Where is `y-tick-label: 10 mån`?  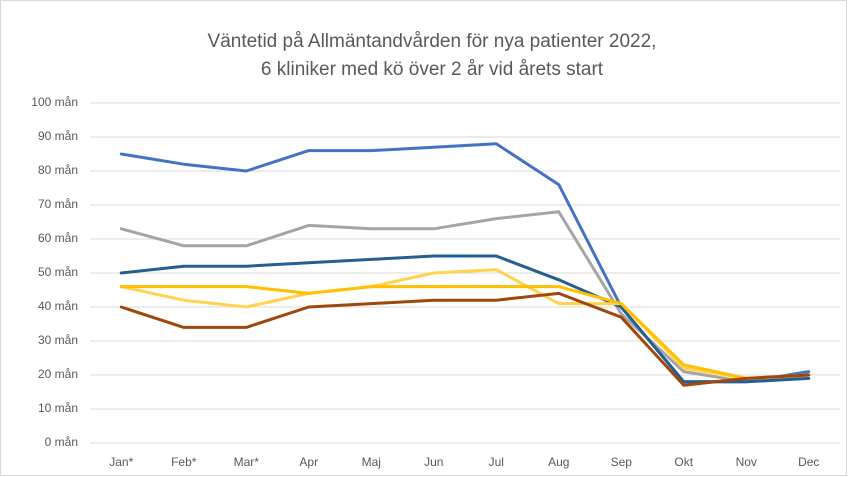
y-tick-label: 10 mån is located at coordinates (58, 408).